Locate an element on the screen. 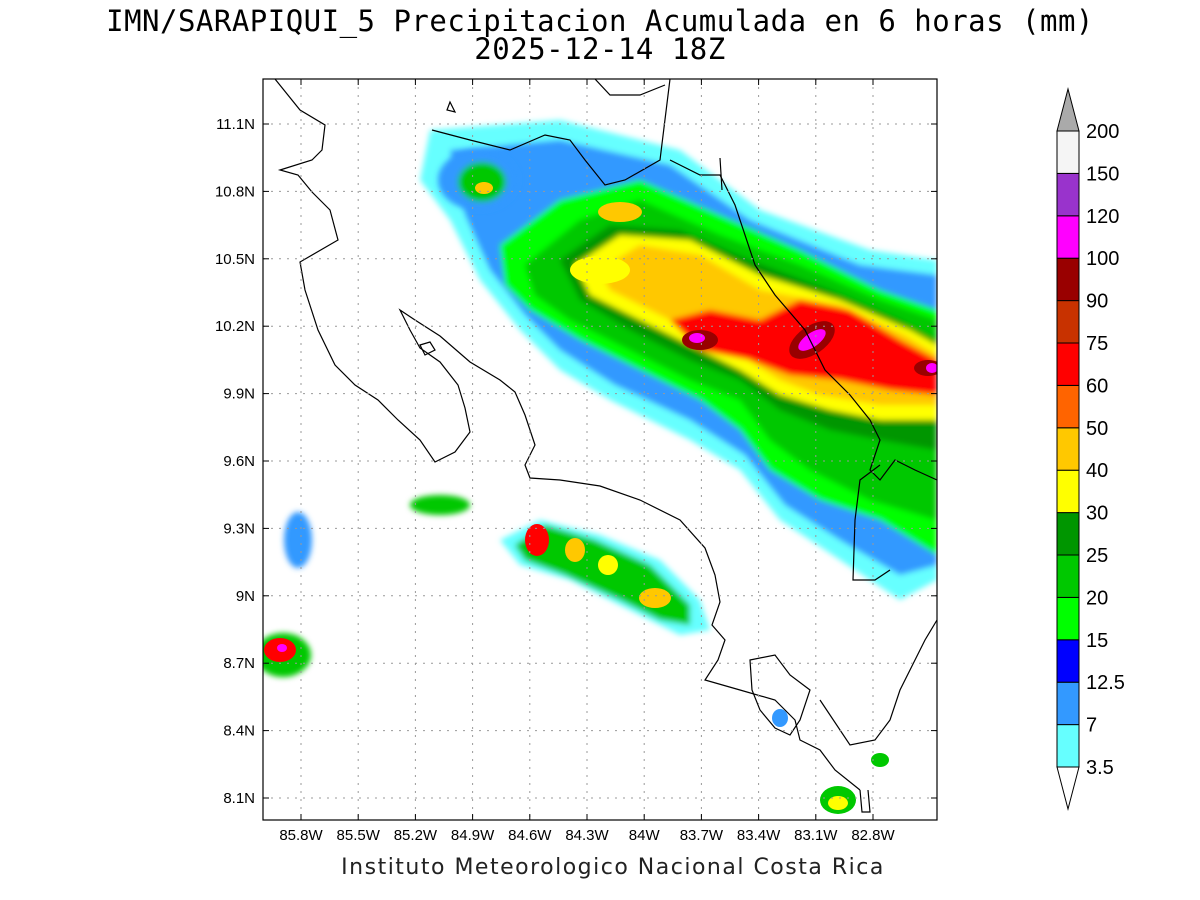  lon-tick-label: 84.6W is located at coordinates (530, 835).